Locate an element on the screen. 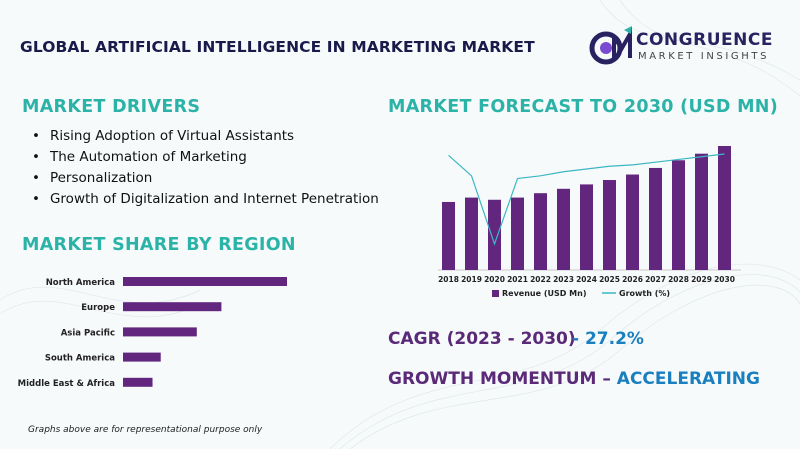  driver-item: Rising Adoption of Virtual Assistants is located at coordinates (200, 136).